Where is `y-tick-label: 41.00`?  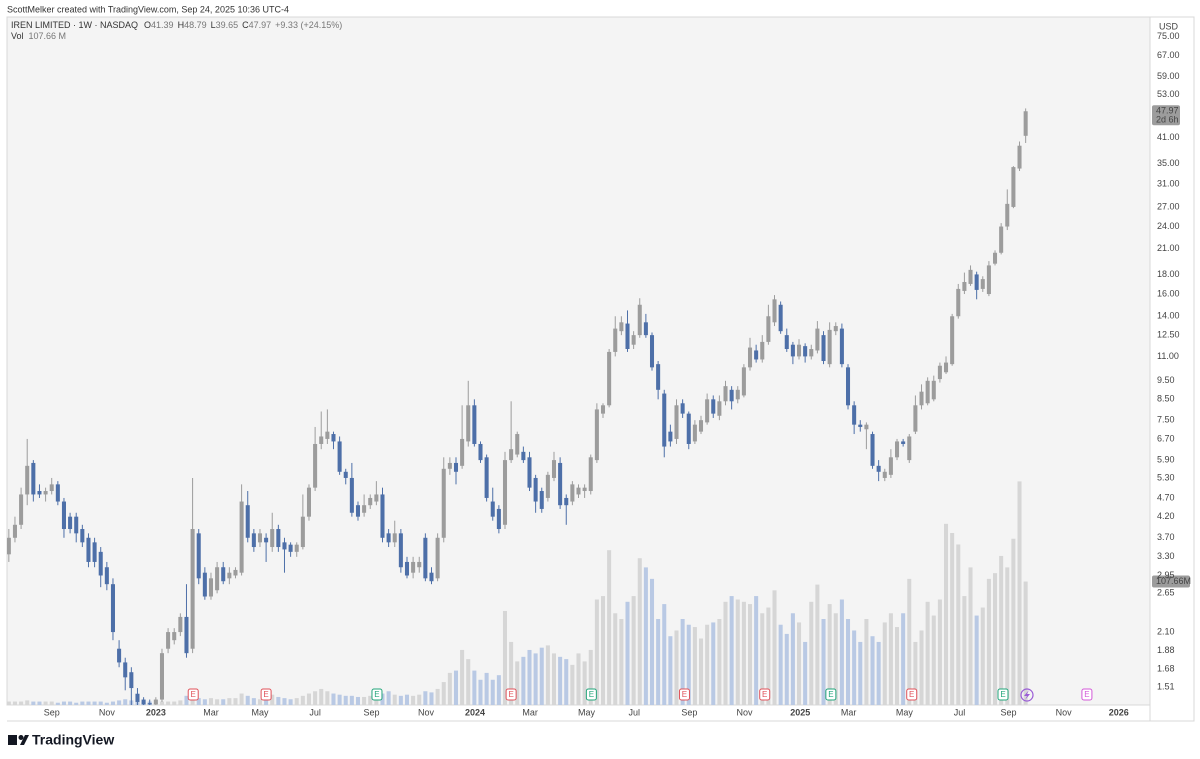 y-tick-label: 41.00 is located at coordinates (1168, 137).